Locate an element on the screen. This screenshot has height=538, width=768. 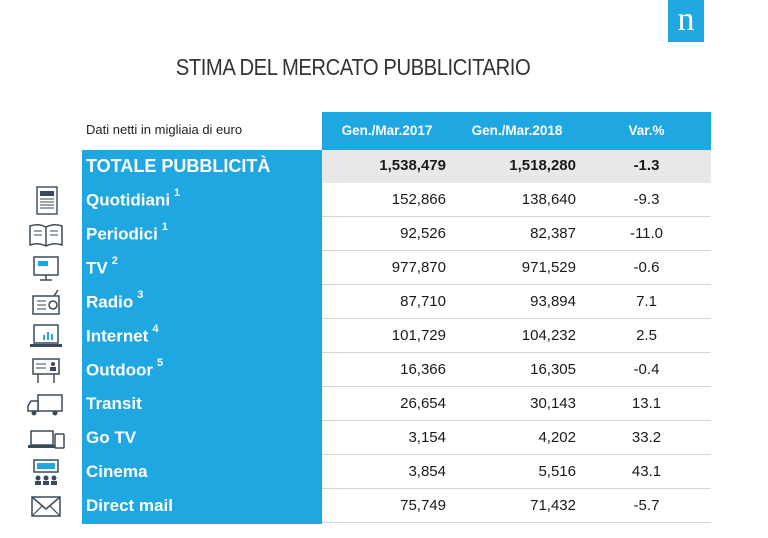
table-row: Transit 26,654 30,143 13.1 is located at coordinates (396, 404).